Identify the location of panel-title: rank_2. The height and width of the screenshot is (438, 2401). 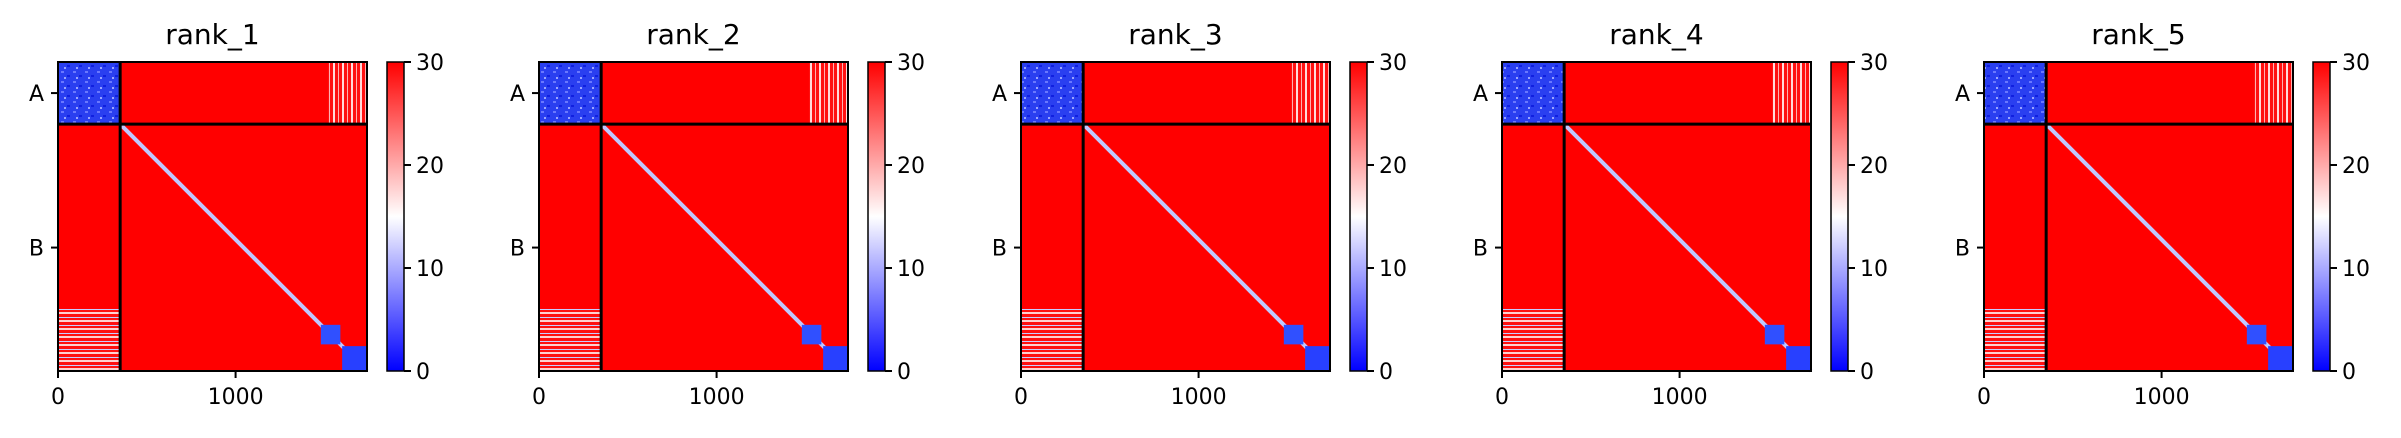
(693, 34).